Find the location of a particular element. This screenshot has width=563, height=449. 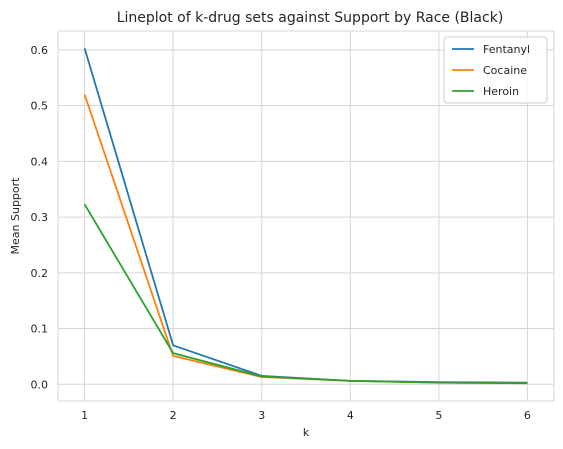

x-tick-label: 3 is located at coordinates (261, 415).